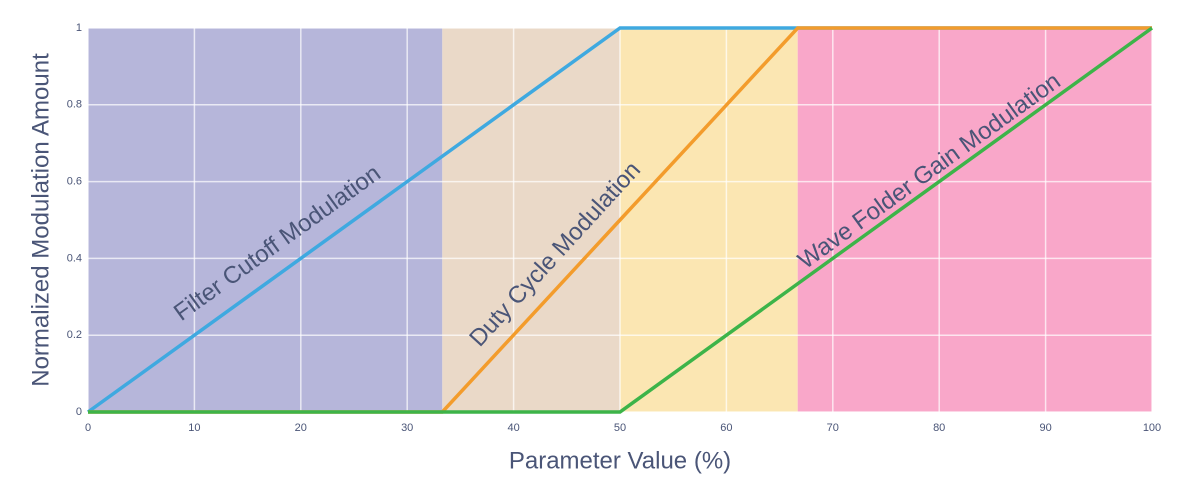  I want to click on x-axis-title: Parameter Value (%), so click(620, 460).